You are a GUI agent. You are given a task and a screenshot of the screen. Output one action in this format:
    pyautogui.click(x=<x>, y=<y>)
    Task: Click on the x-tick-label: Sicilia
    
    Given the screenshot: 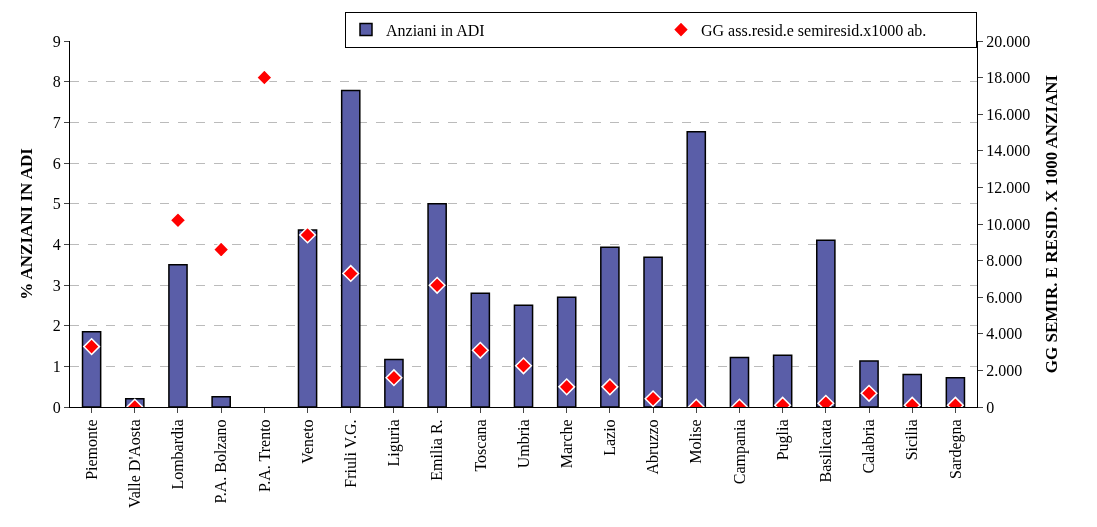 What is the action you would take?
    pyautogui.click(x=912, y=440)
    